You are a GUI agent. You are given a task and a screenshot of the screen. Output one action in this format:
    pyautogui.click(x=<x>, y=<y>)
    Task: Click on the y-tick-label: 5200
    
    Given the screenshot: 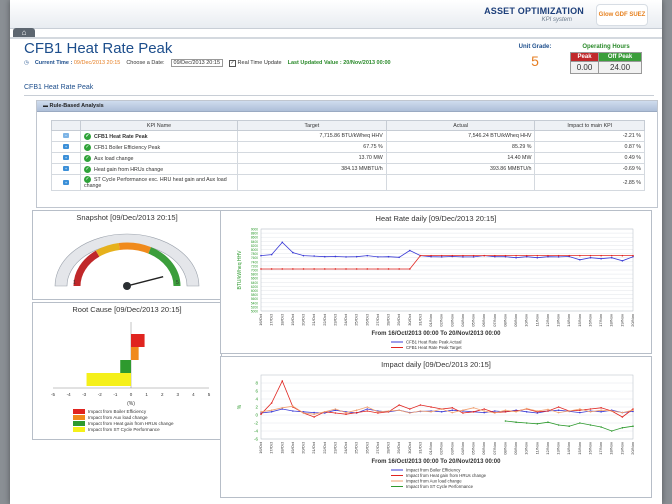 What is the action you would take?
    pyautogui.click(x=254, y=307)
    